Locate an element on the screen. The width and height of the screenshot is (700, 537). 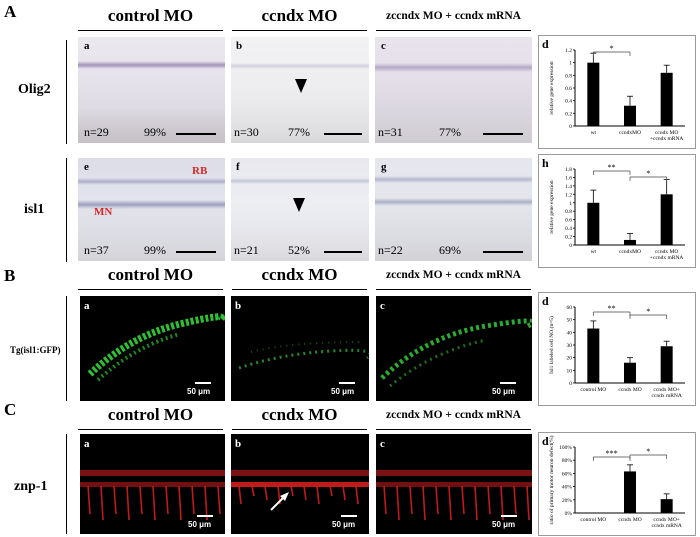
section-a-letter: A is located at coordinates (10, 11).